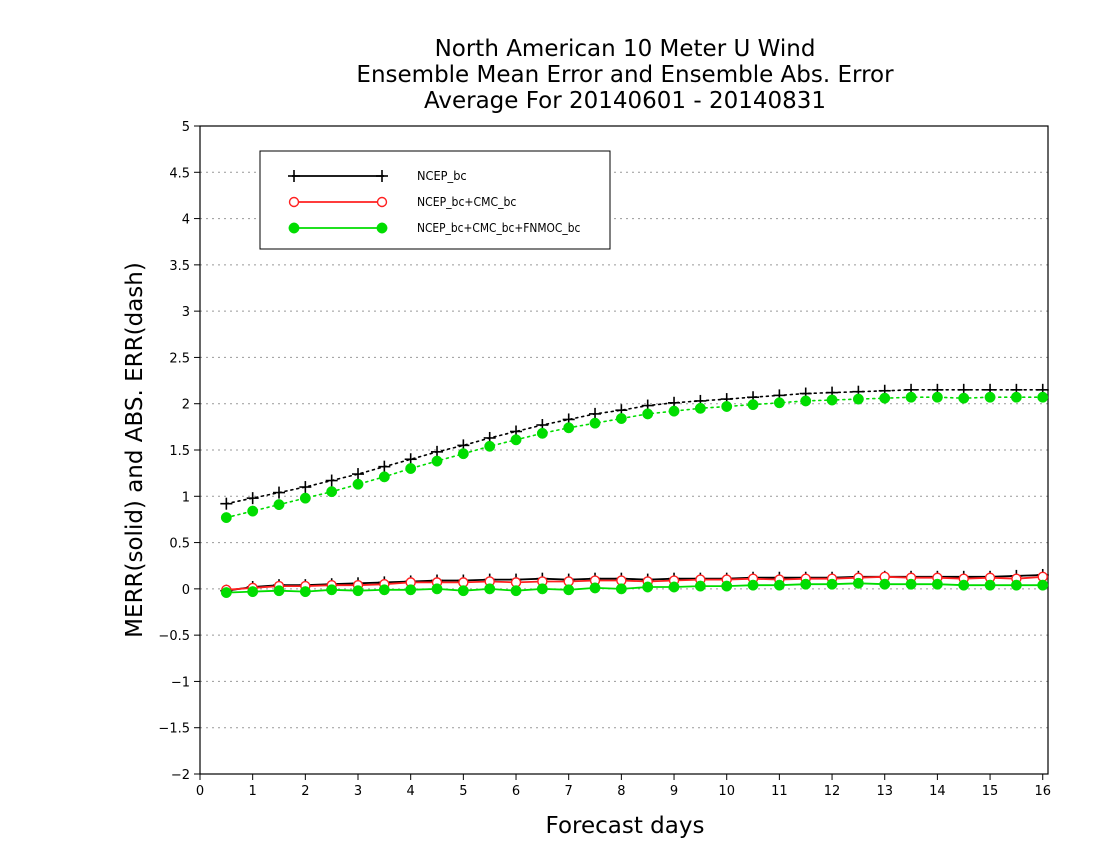 Image resolution: width=1100 pixels, height=850 pixels. Describe the element at coordinates (186, 127) in the screenshot. I see `y-tick-label: 5` at that location.